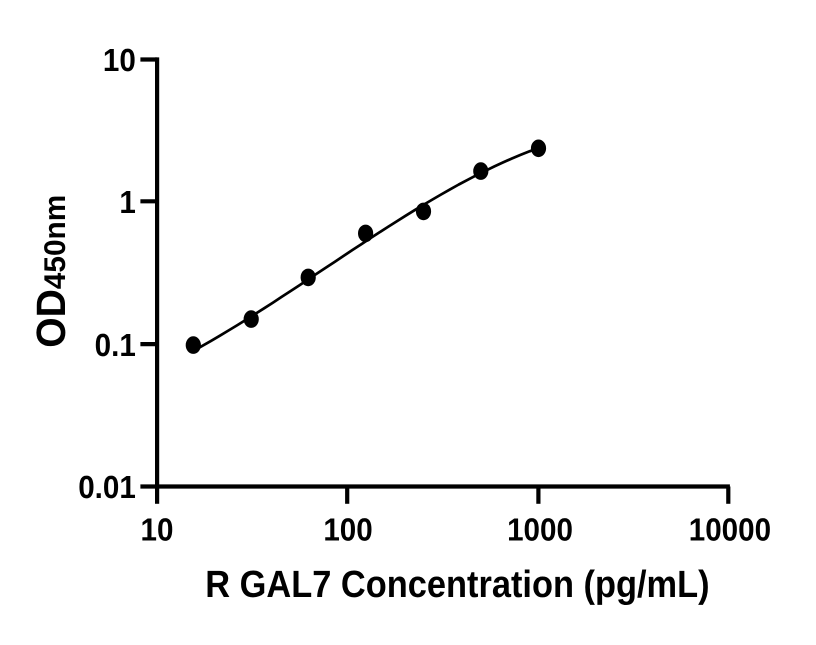 The image size is (816, 645). What do you see at coordinates (347, 529) in the screenshot?
I see `svg-text: 100` at bounding box center [347, 529].